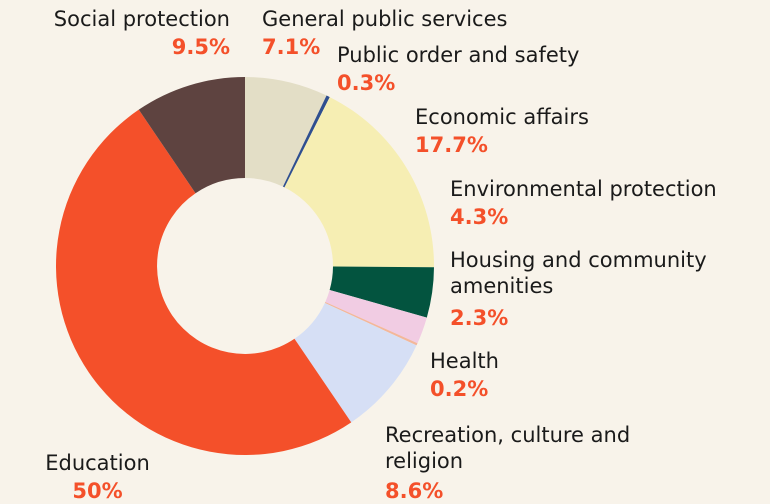 The height and width of the screenshot is (504, 770). What do you see at coordinates (583, 189) in the screenshot?
I see `slice-label: Environmental protection` at bounding box center [583, 189].